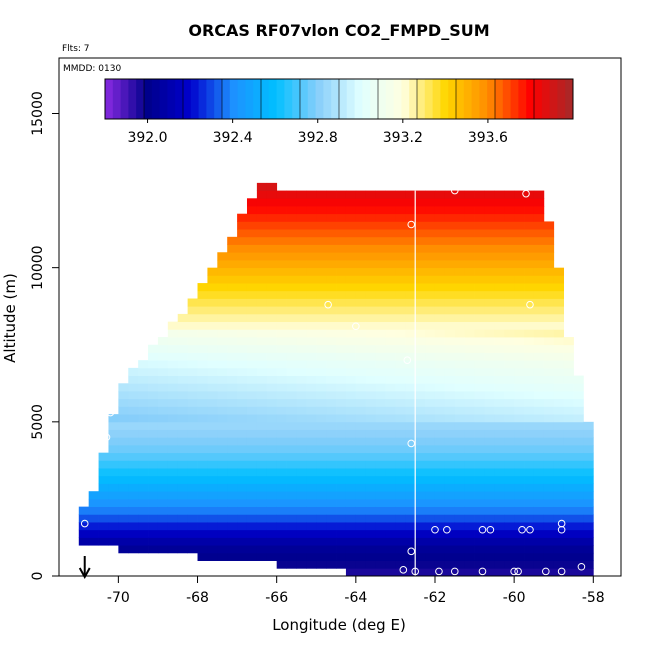 This screenshot has height=650, width=650. I want to click on x-tick-label: -68, so click(197, 598).